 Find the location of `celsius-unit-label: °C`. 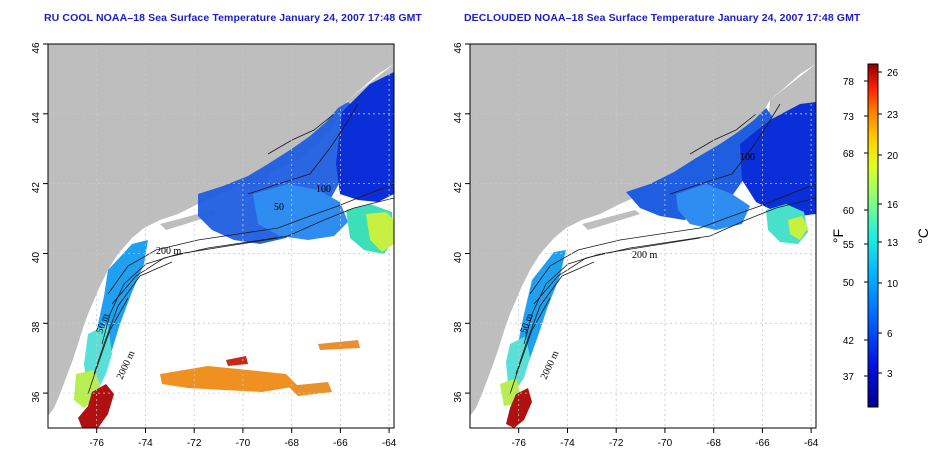

celsius-unit-label: °C is located at coordinates (923, 236).